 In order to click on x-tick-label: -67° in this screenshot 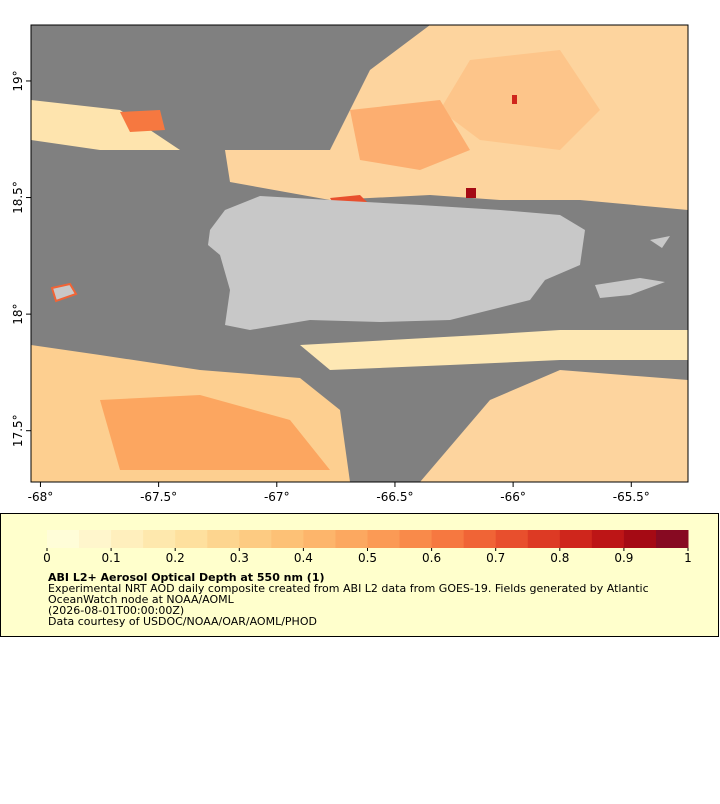, I will do `click(277, 497)`.